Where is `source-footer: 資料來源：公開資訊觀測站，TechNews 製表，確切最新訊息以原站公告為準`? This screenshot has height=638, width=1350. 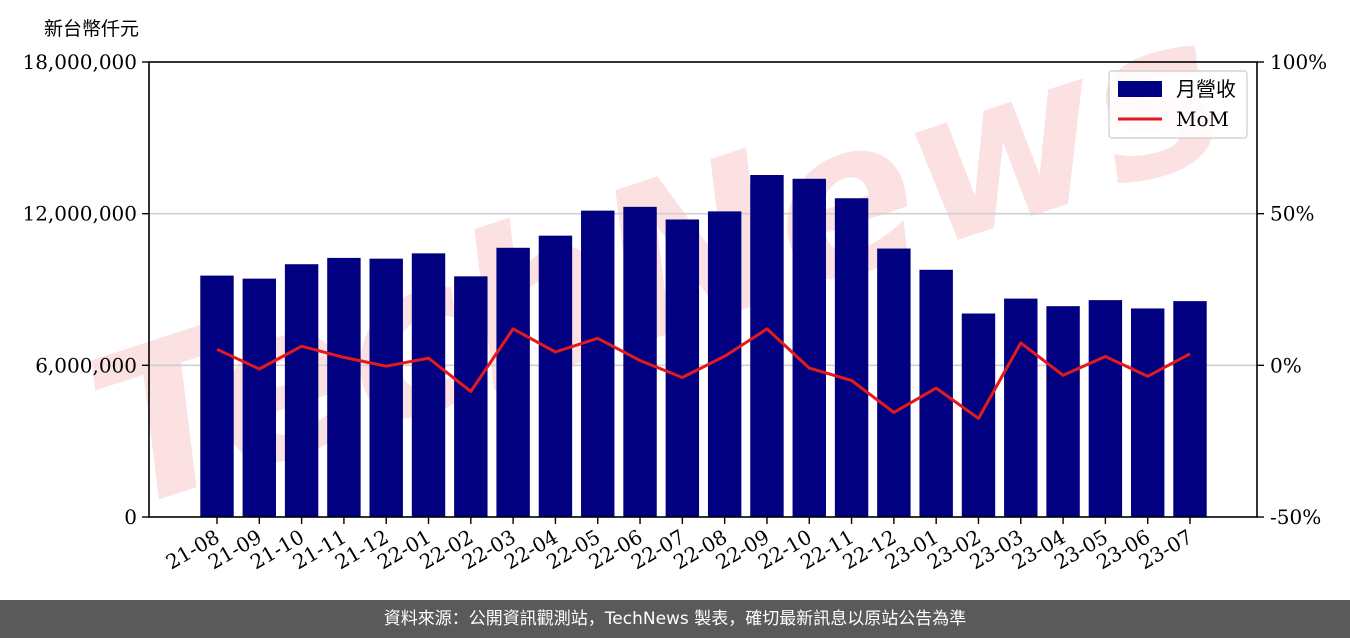 source-footer: 資料來源：公開資訊觀測站，TechNews 製表，確切最新訊息以原站公告為準 is located at coordinates (675, 619).